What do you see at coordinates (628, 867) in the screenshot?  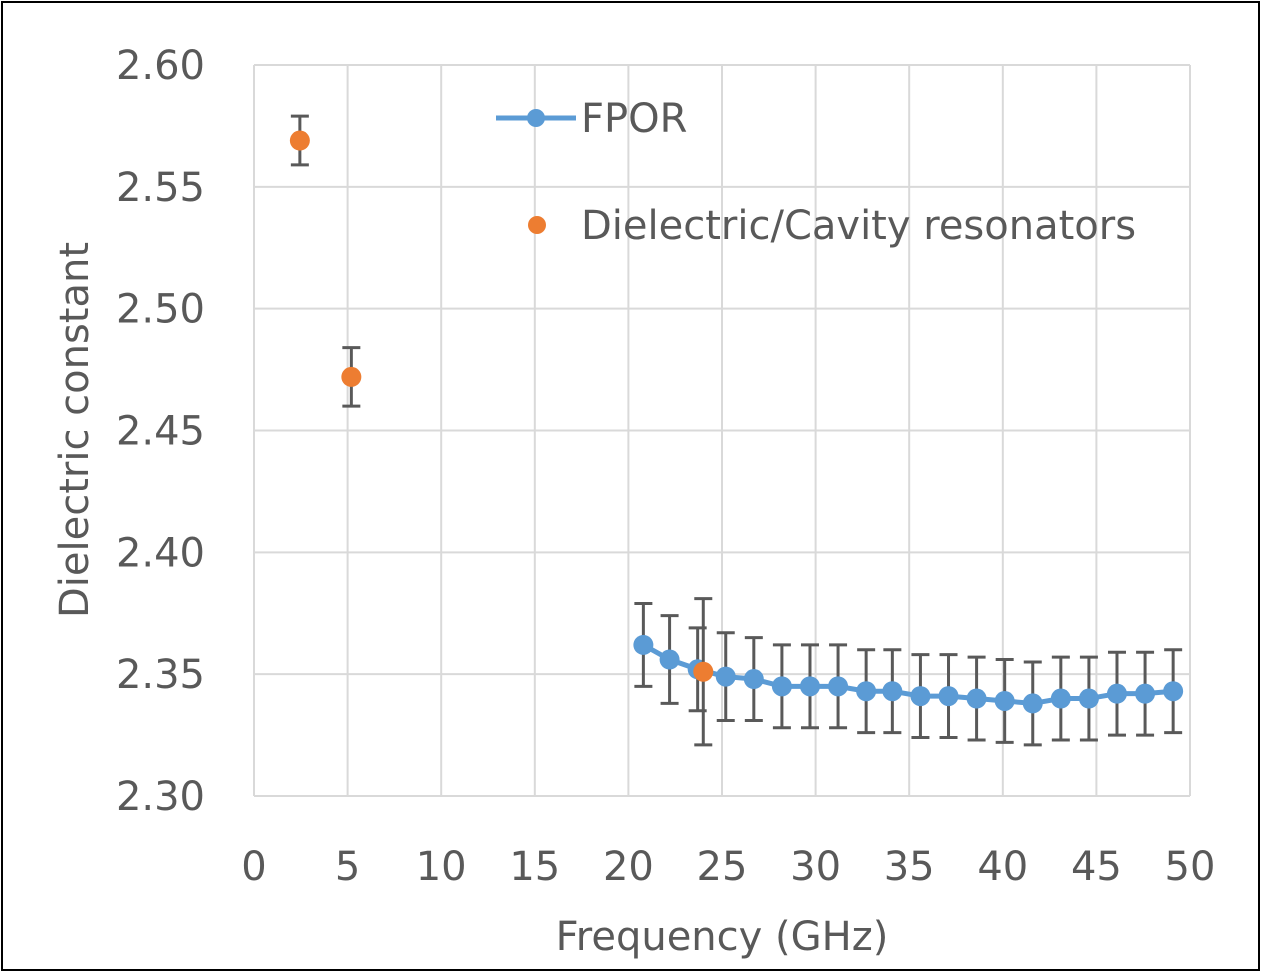 I see `x-tick-label: 20` at bounding box center [628, 867].